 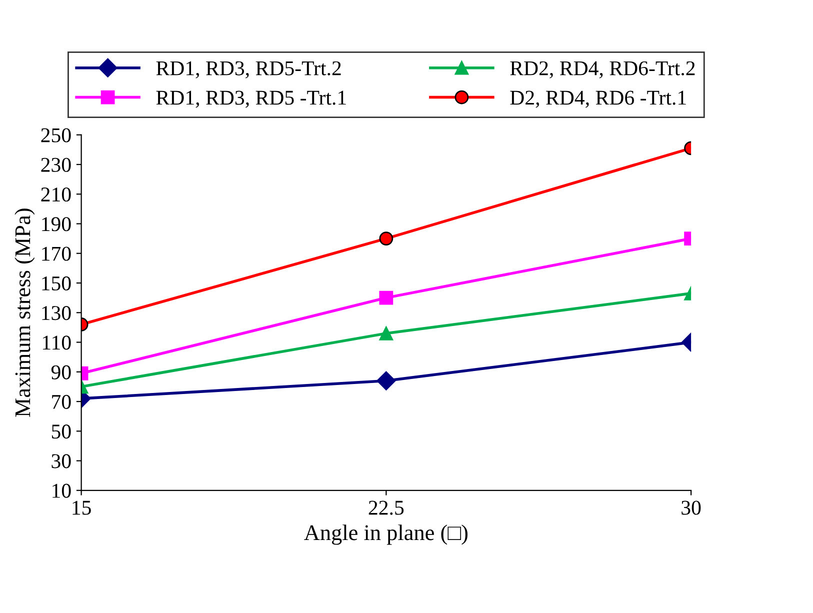 What do you see at coordinates (56, 165) in the screenshot?
I see `y-tick-label: 230` at bounding box center [56, 165].